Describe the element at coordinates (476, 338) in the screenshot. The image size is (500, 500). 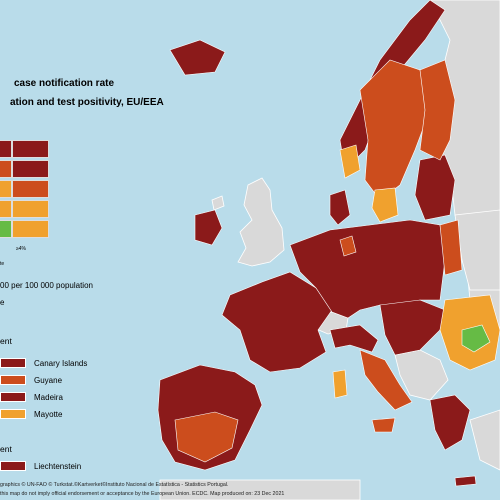
I see `eu-green-regions` at that location.